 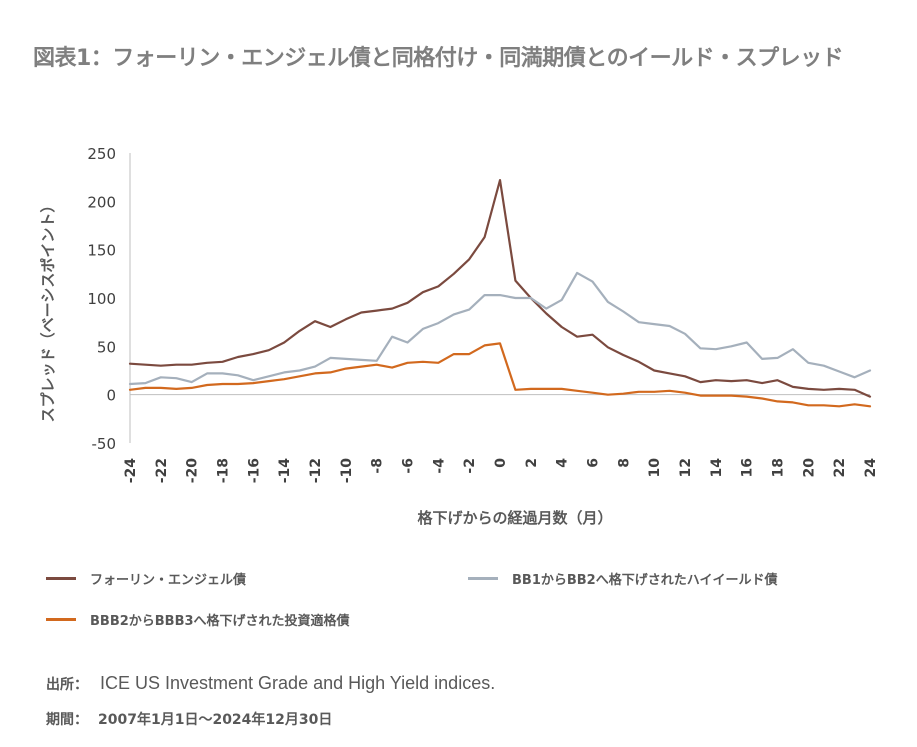 I want to click on x-tick-label: 16, so click(x=748, y=467).